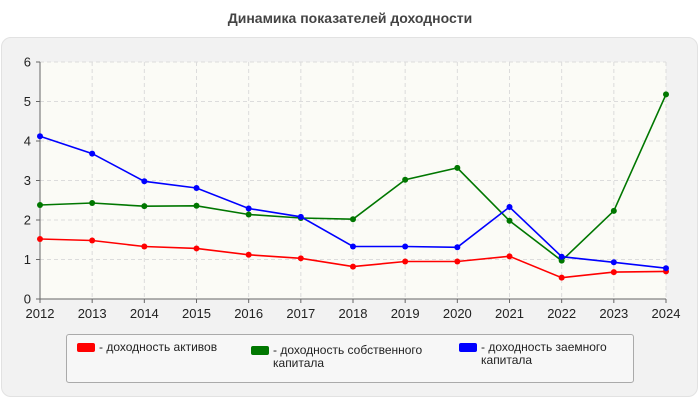 This screenshot has width=700, height=400. Describe the element at coordinates (158, 347) in the screenshot. I see `legend-label-assets: - доходность активов` at that location.